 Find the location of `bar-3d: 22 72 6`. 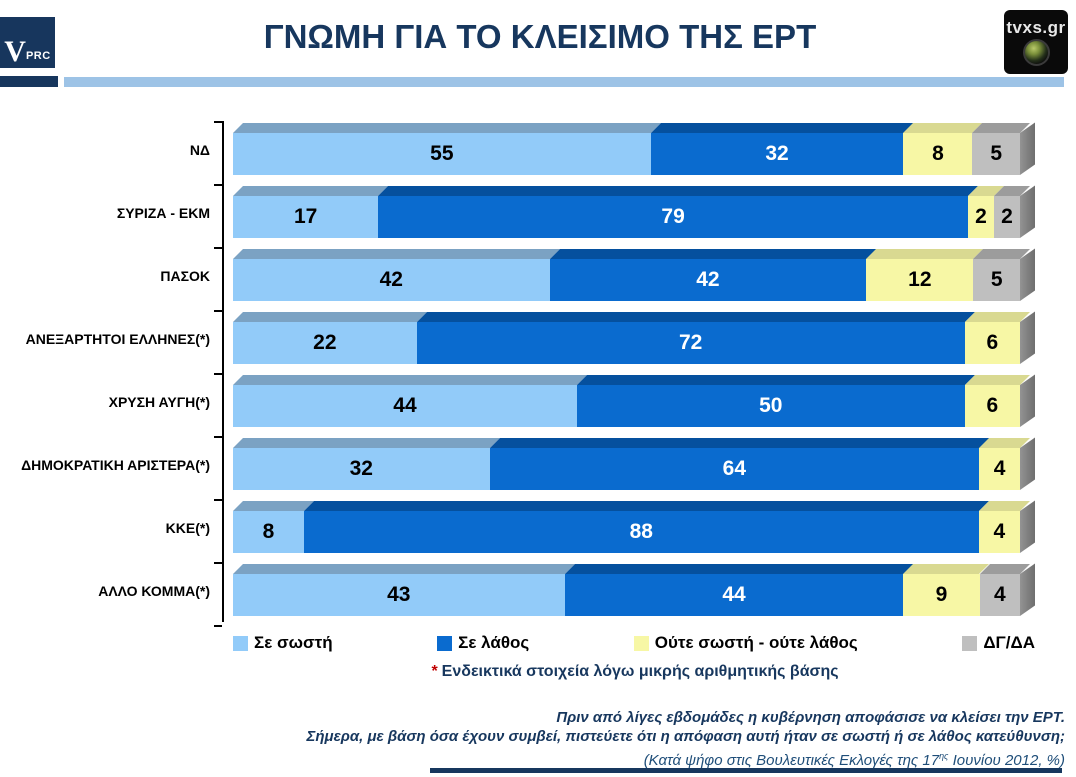

bar-3d: 22 72 6 is located at coordinates (634, 337).